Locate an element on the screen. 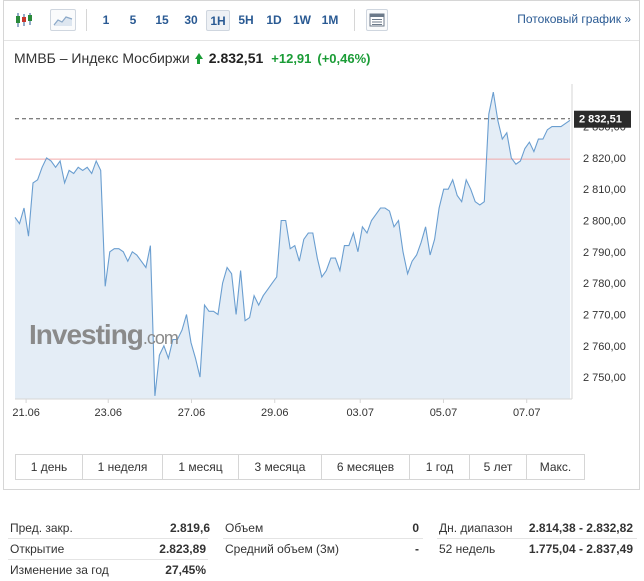  candlestick-icon is located at coordinates (24, 20).